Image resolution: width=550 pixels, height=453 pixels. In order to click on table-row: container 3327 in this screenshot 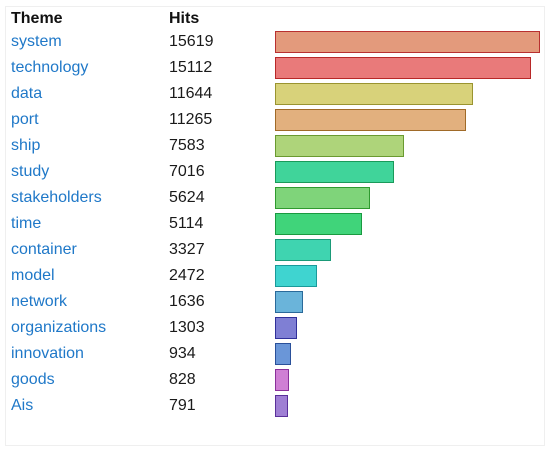, I will do `click(275, 251)`.